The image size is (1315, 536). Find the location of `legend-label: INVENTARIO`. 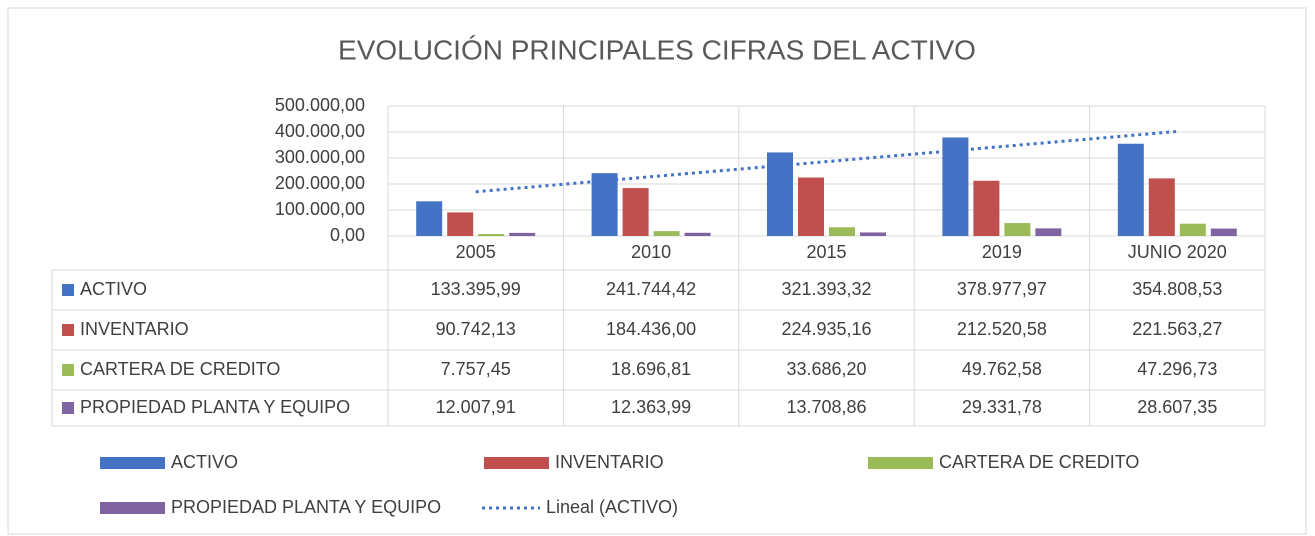

legend-label: INVENTARIO is located at coordinates (609, 462).